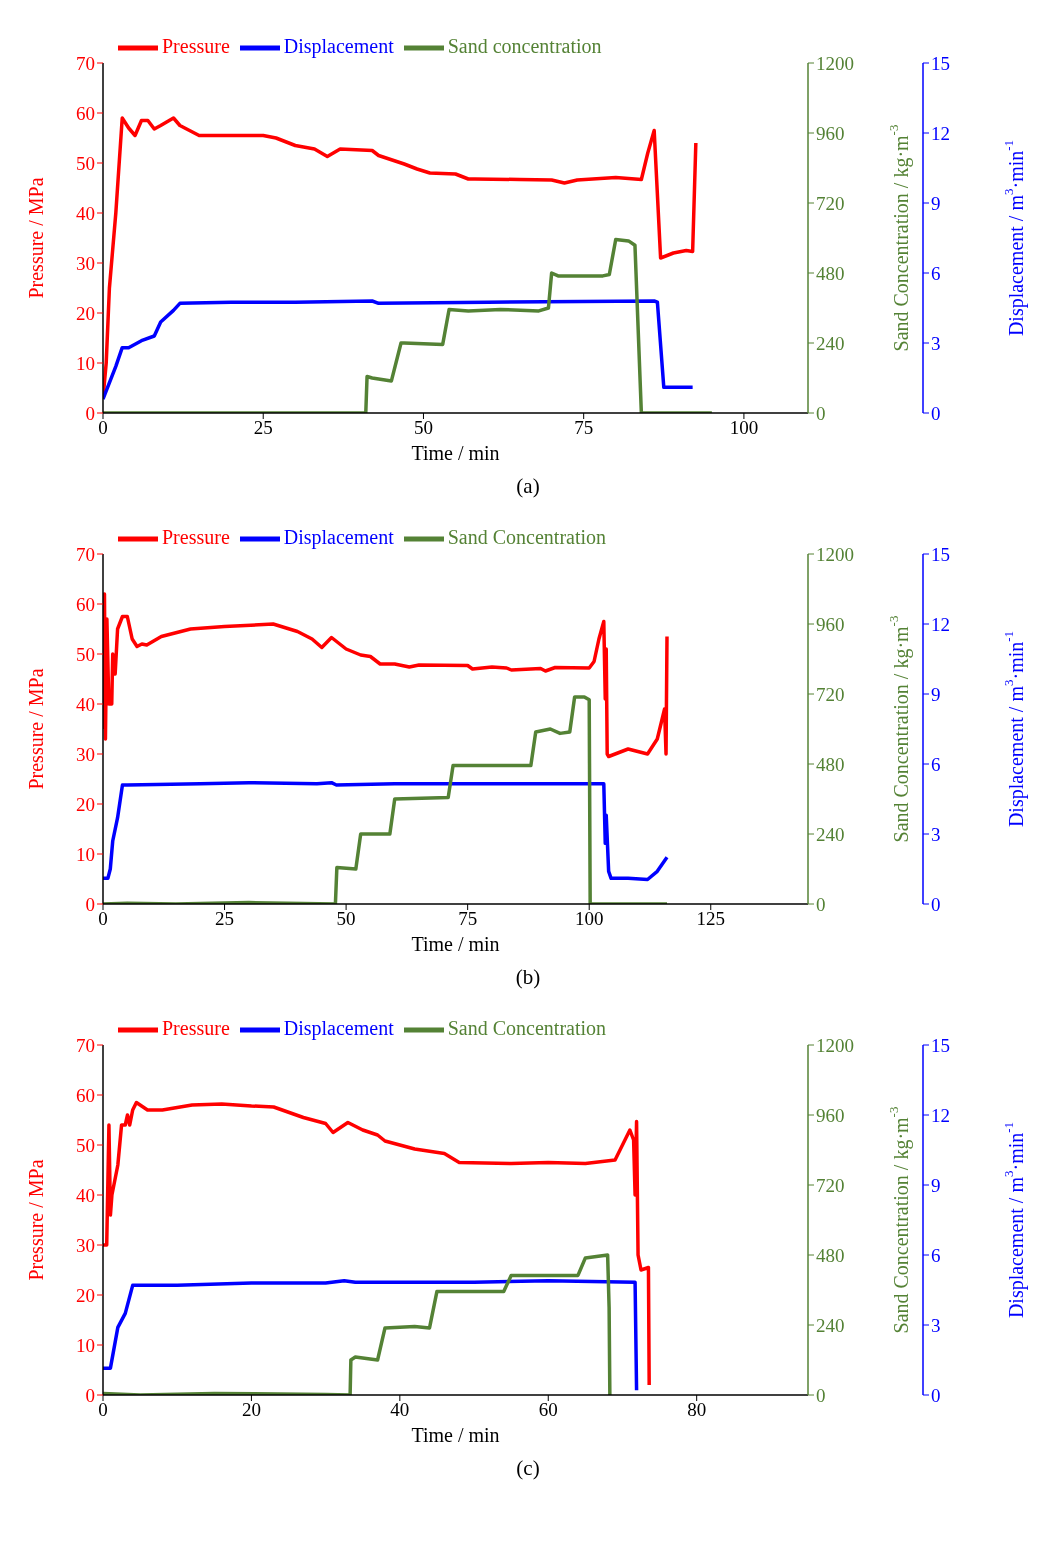  What do you see at coordinates (400, 1410) in the screenshot?
I see `x-tick-label: 40` at bounding box center [400, 1410].